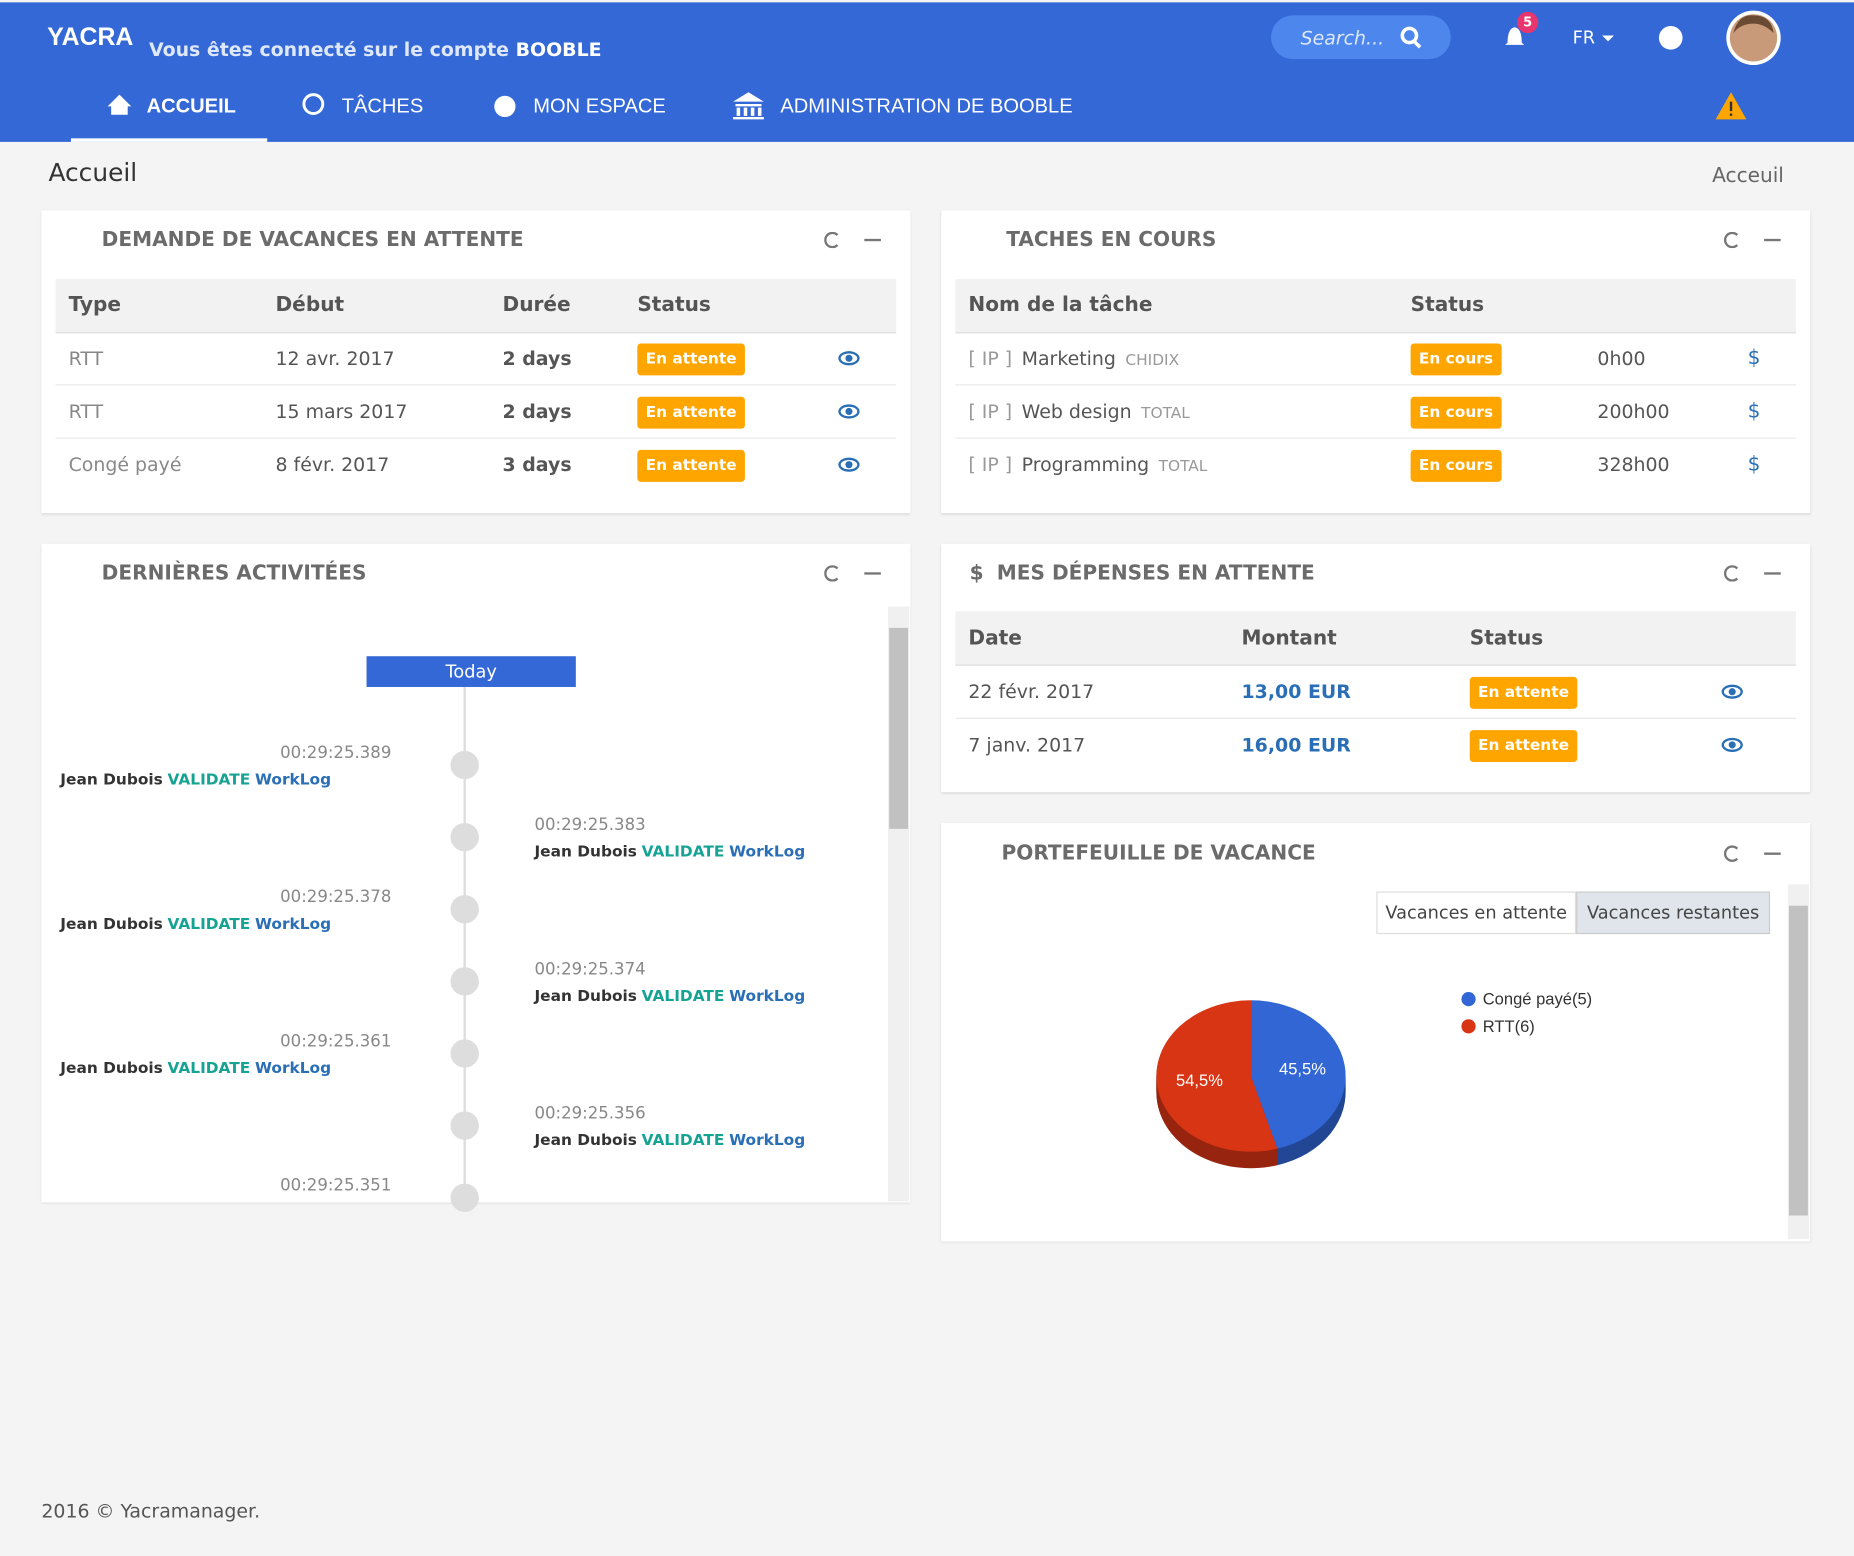  What do you see at coordinates (476, 362) in the screenshot?
I see `vacation-panel` at bounding box center [476, 362].